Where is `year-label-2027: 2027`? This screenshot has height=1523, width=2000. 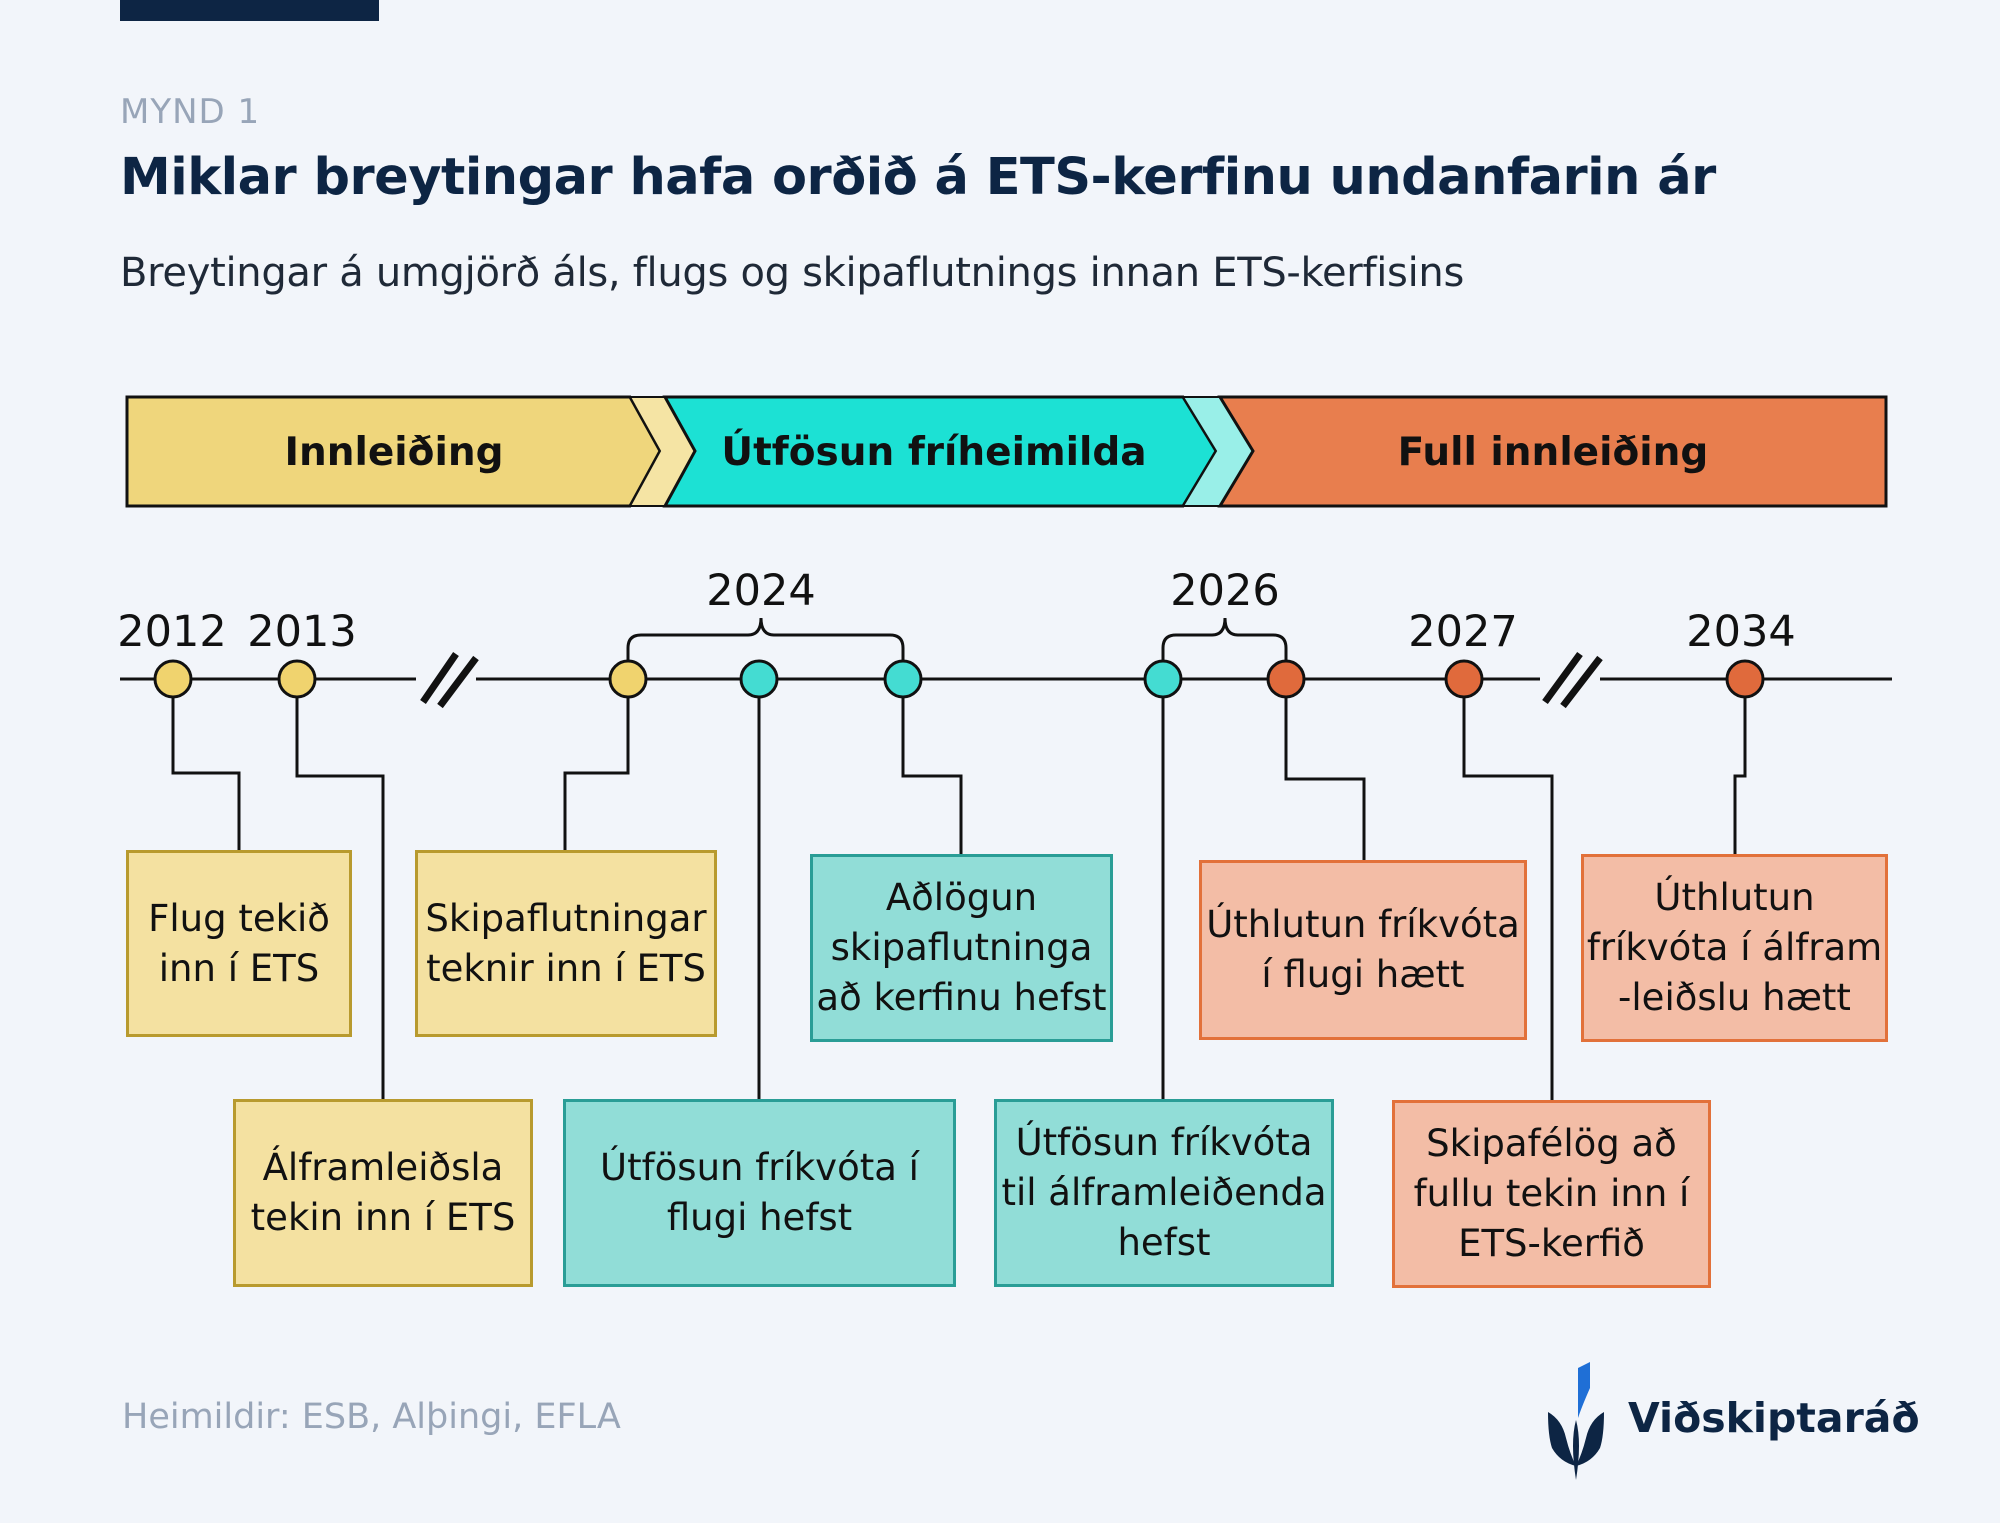
year-label-2027: 2027 is located at coordinates (1462, 632).